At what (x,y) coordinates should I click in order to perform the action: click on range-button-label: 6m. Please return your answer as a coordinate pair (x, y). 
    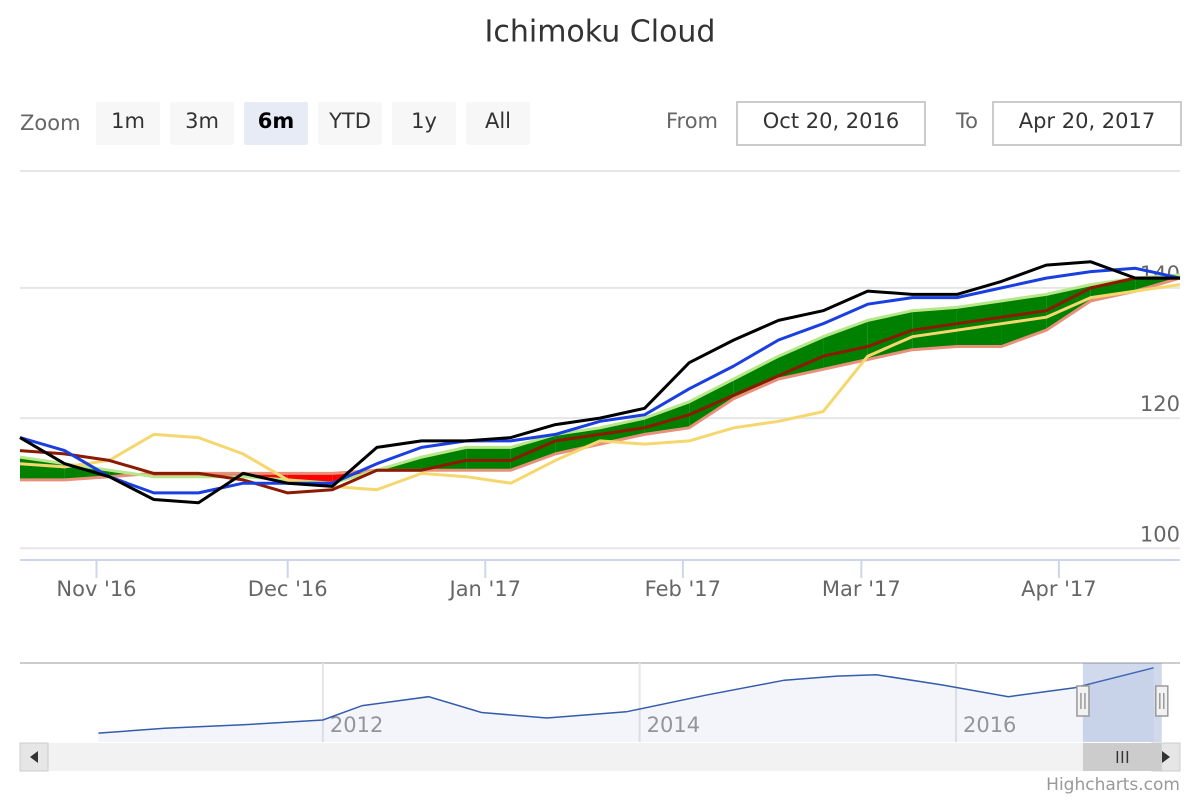
    Looking at the image, I should click on (276, 121).